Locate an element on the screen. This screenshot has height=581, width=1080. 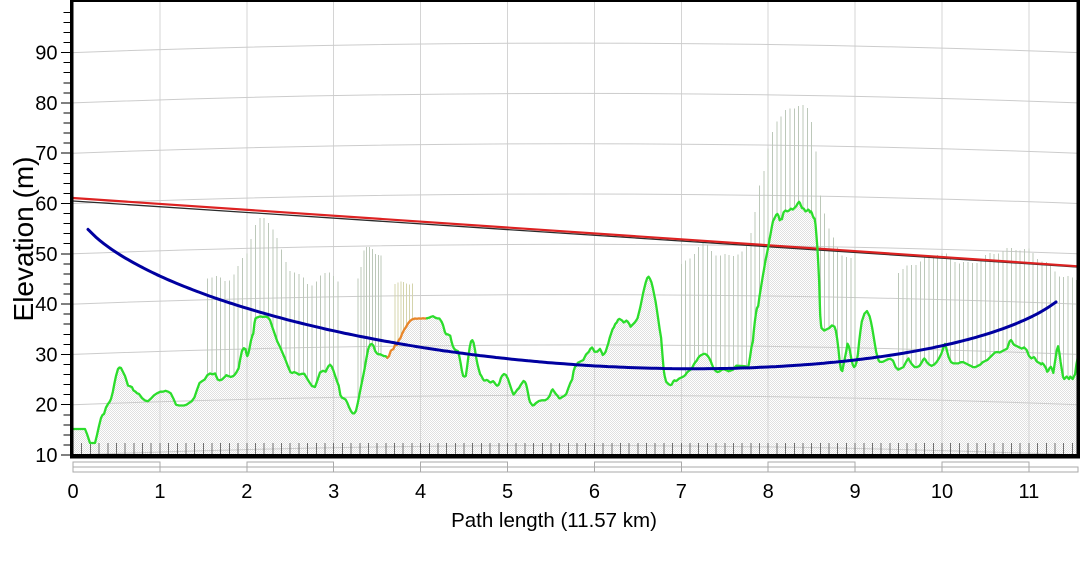
svg-text: 20 is located at coordinates (46, 406).